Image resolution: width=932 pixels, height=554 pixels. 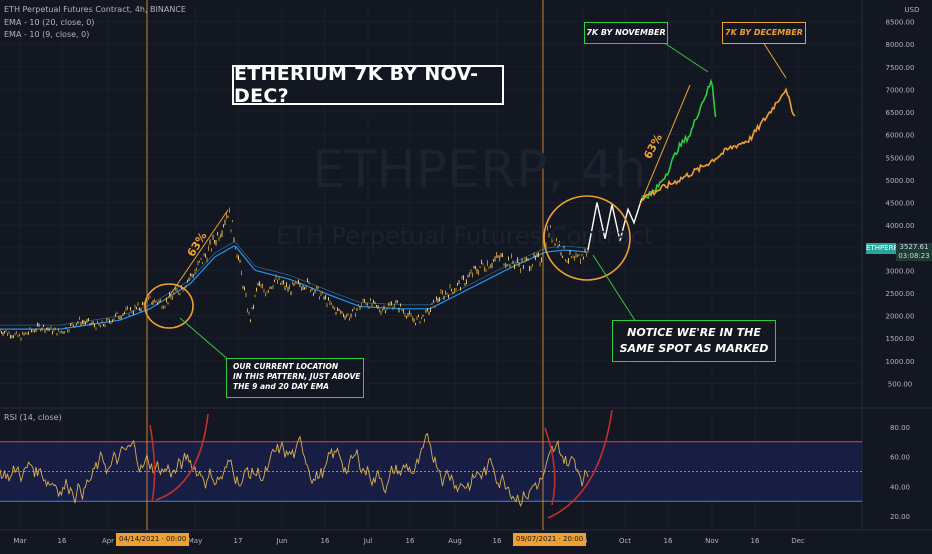 What do you see at coordinates (914, 256) in the screenshot?
I see `bar-countdown: 03:08:23` at bounding box center [914, 256].